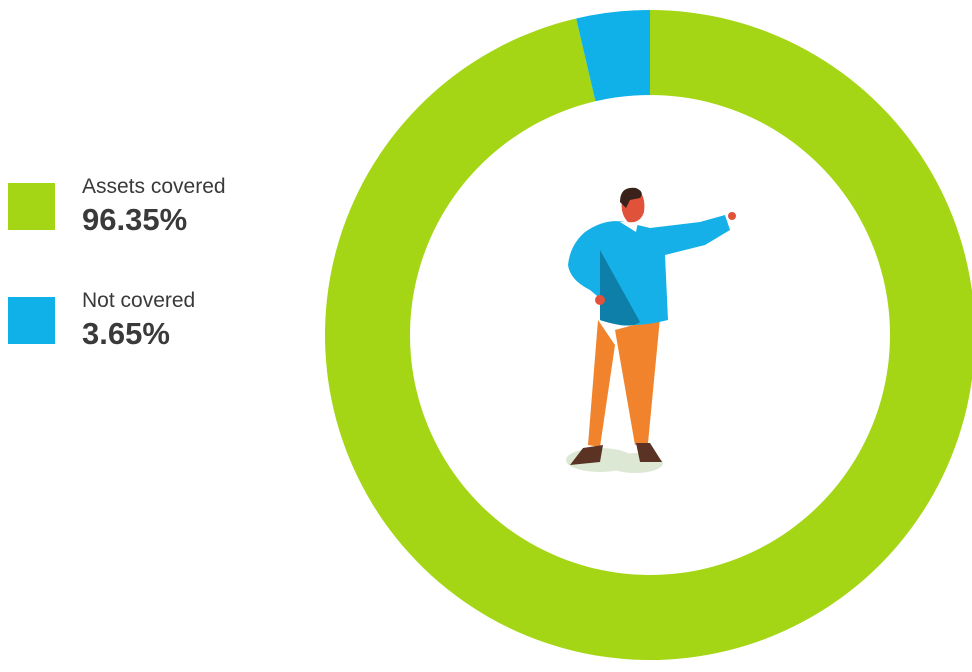  I want to click on slice, so click(613, 56).